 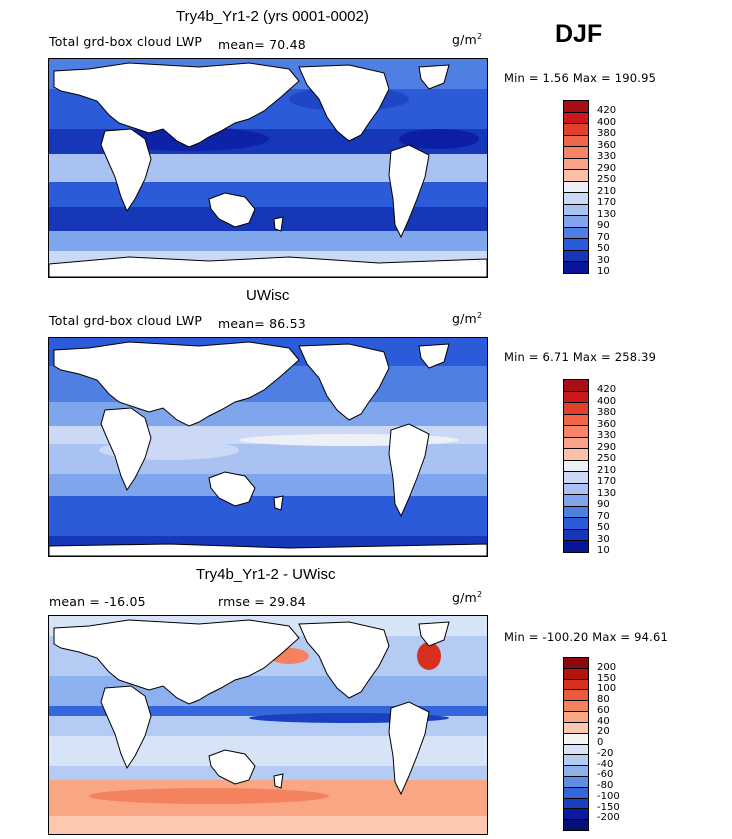 What do you see at coordinates (97, 601) in the screenshot?
I see `panel-3-mean: mean = -16.05` at bounding box center [97, 601].